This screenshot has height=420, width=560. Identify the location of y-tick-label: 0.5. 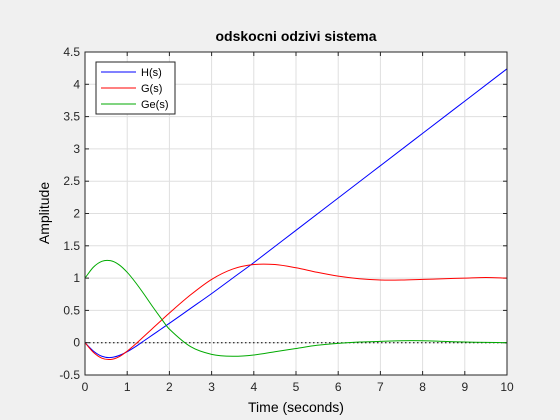
(71, 310).